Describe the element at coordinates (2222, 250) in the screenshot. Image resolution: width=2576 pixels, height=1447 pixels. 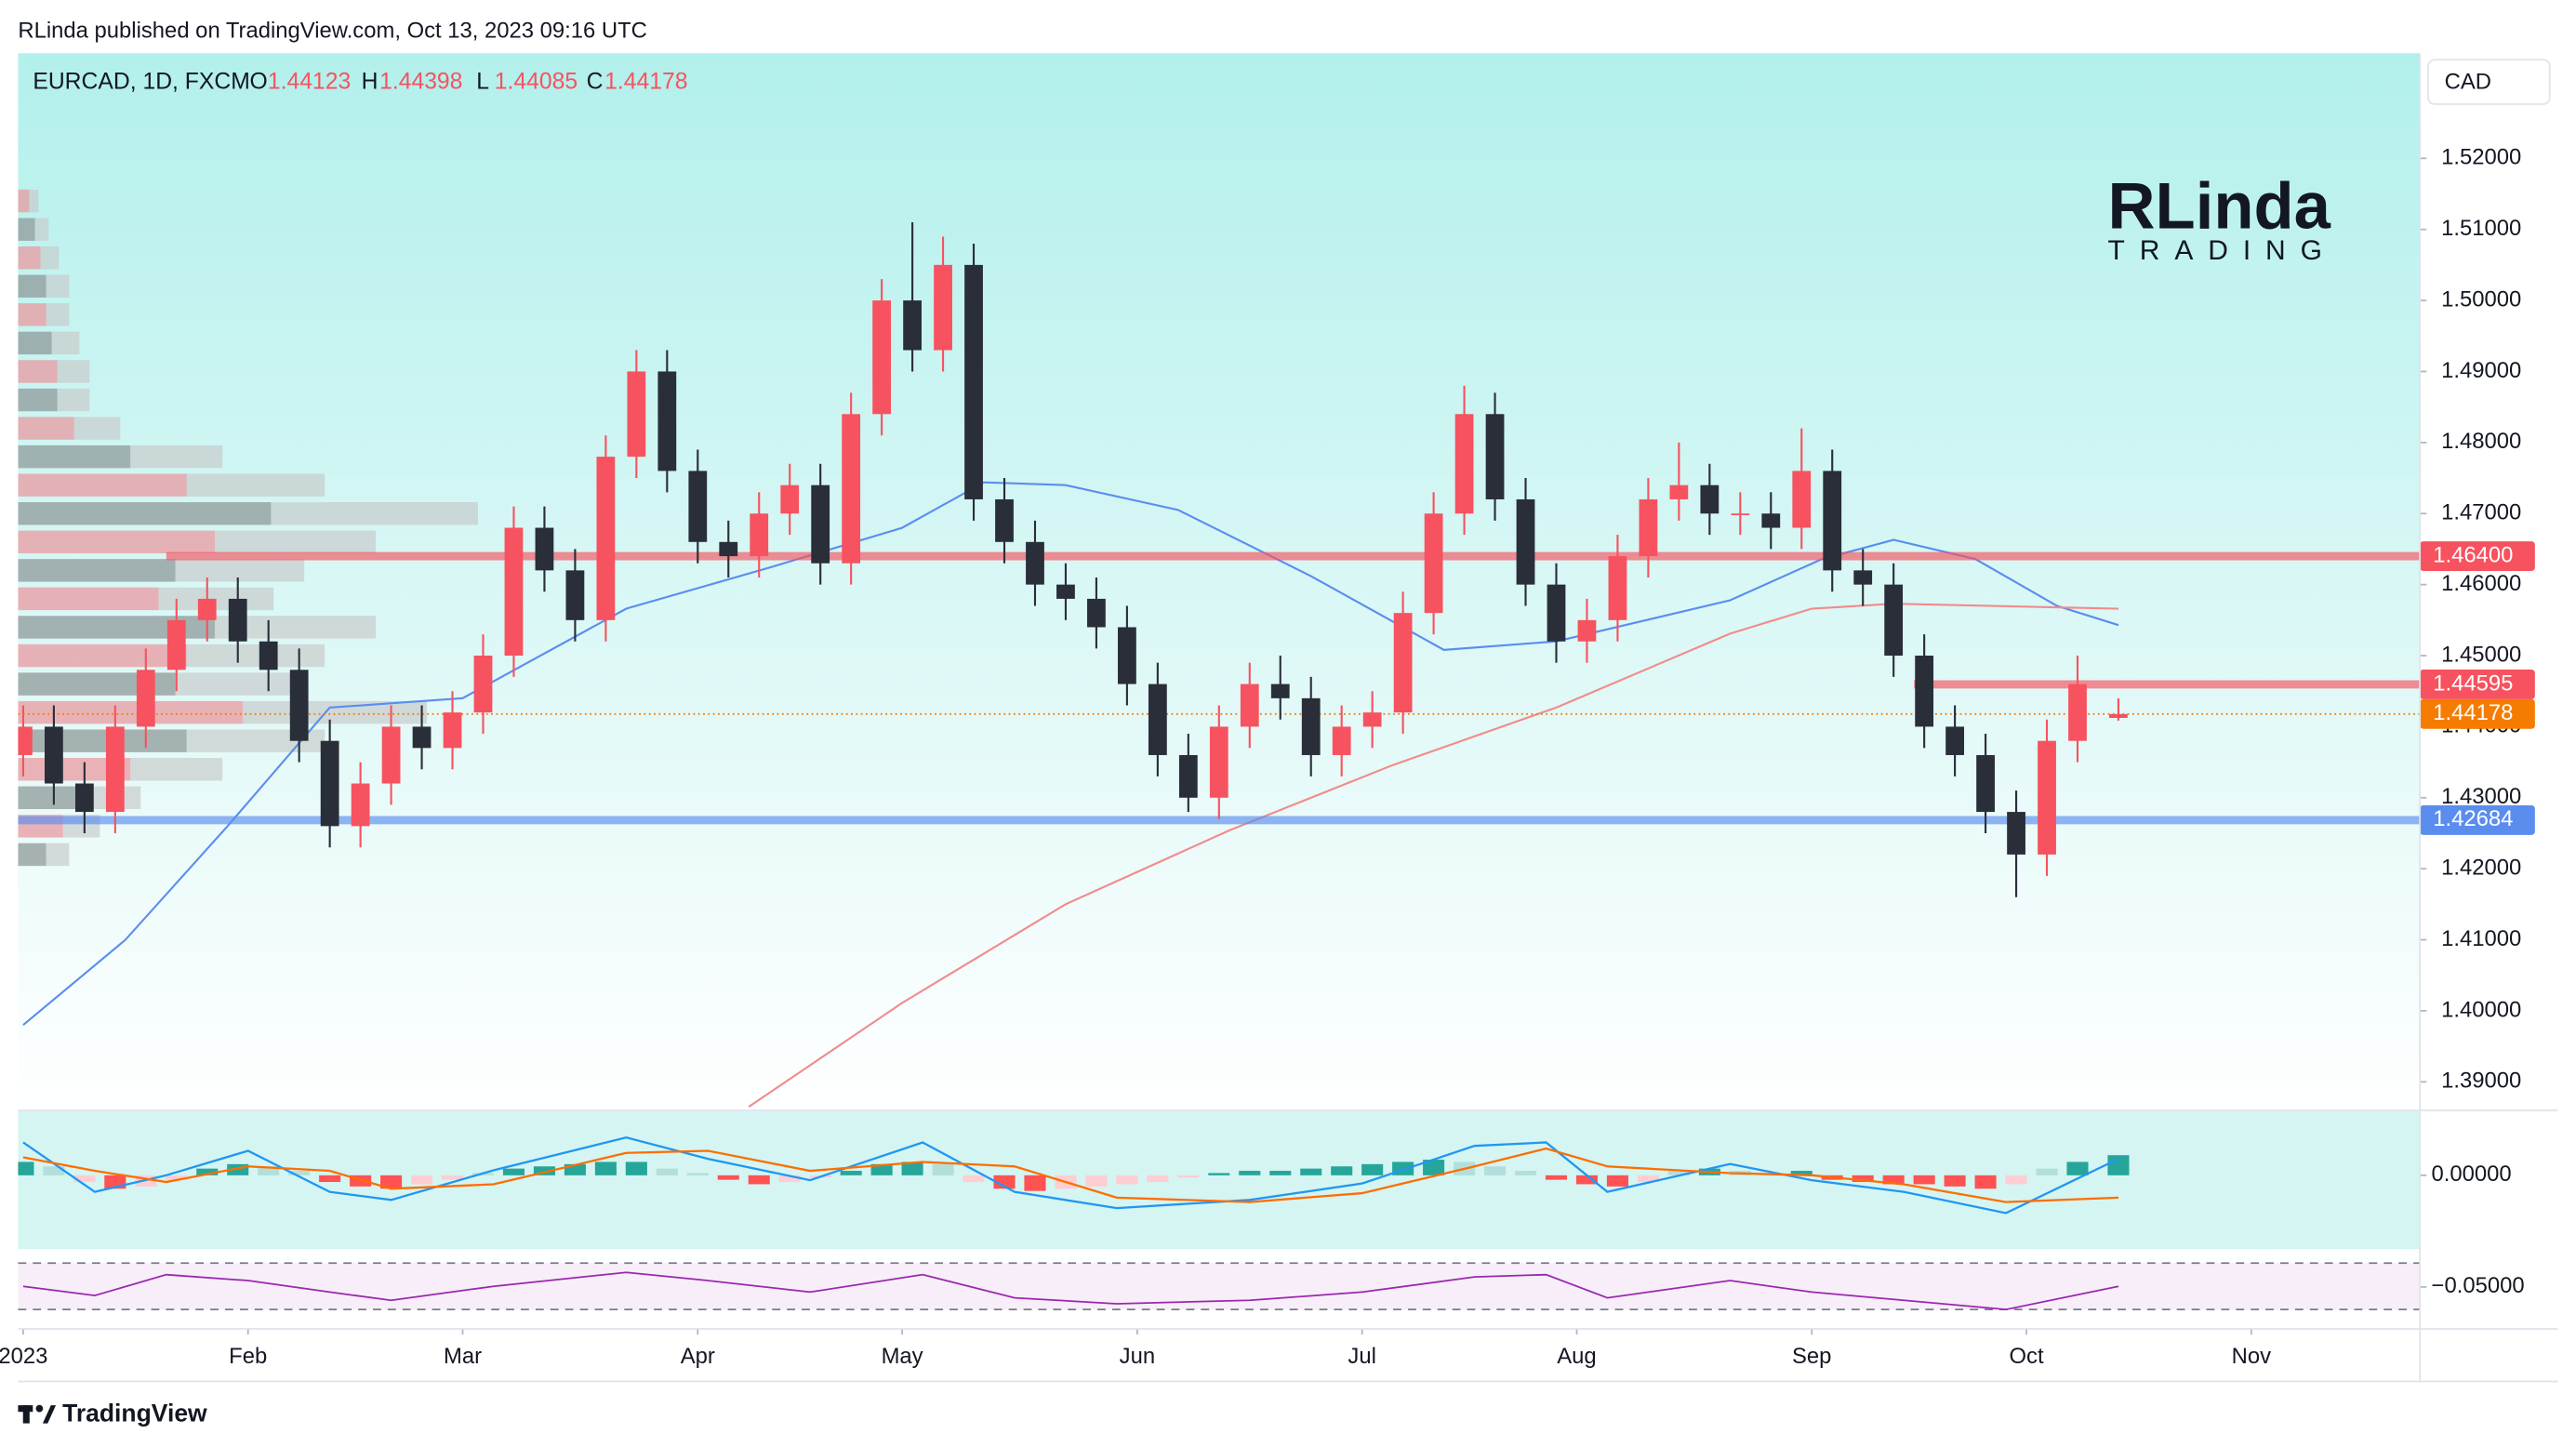
I see `logo-tagline: TRADING` at that location.